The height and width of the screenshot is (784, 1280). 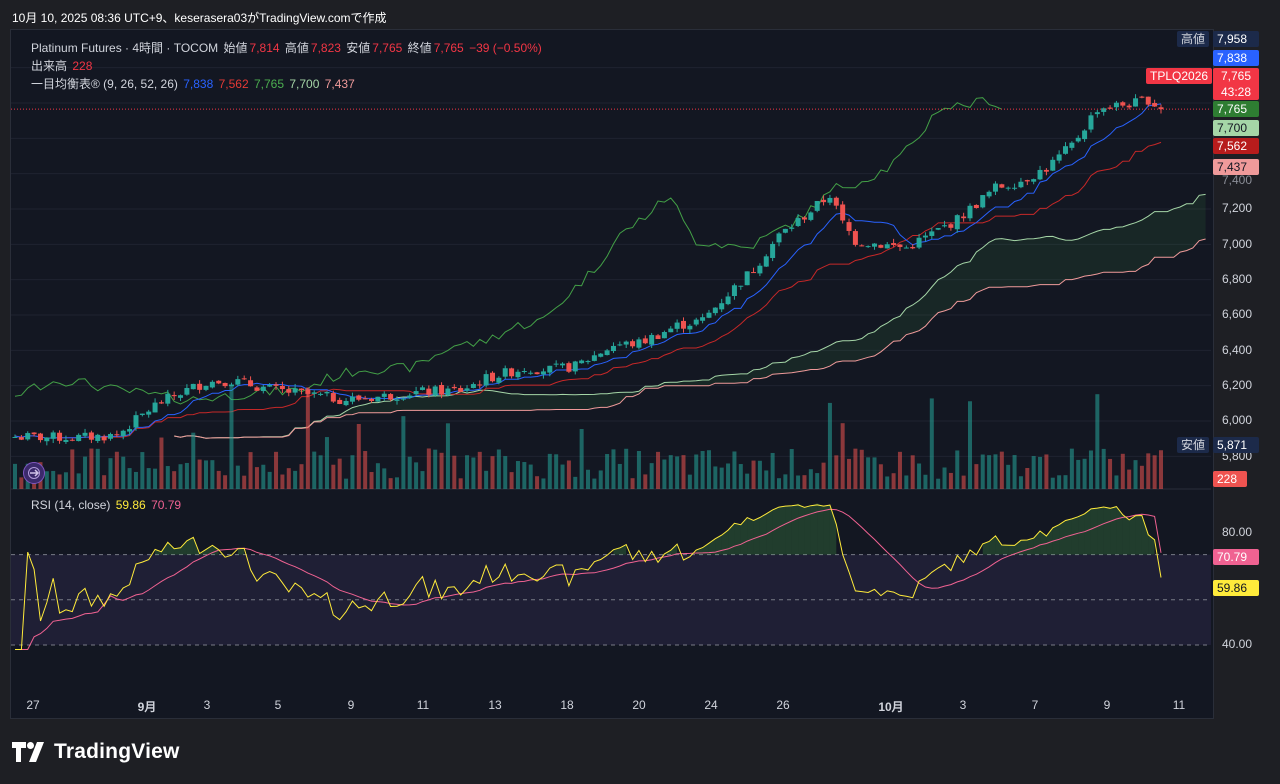 I want to click on time-label: 13, so click(x=495, y=705).